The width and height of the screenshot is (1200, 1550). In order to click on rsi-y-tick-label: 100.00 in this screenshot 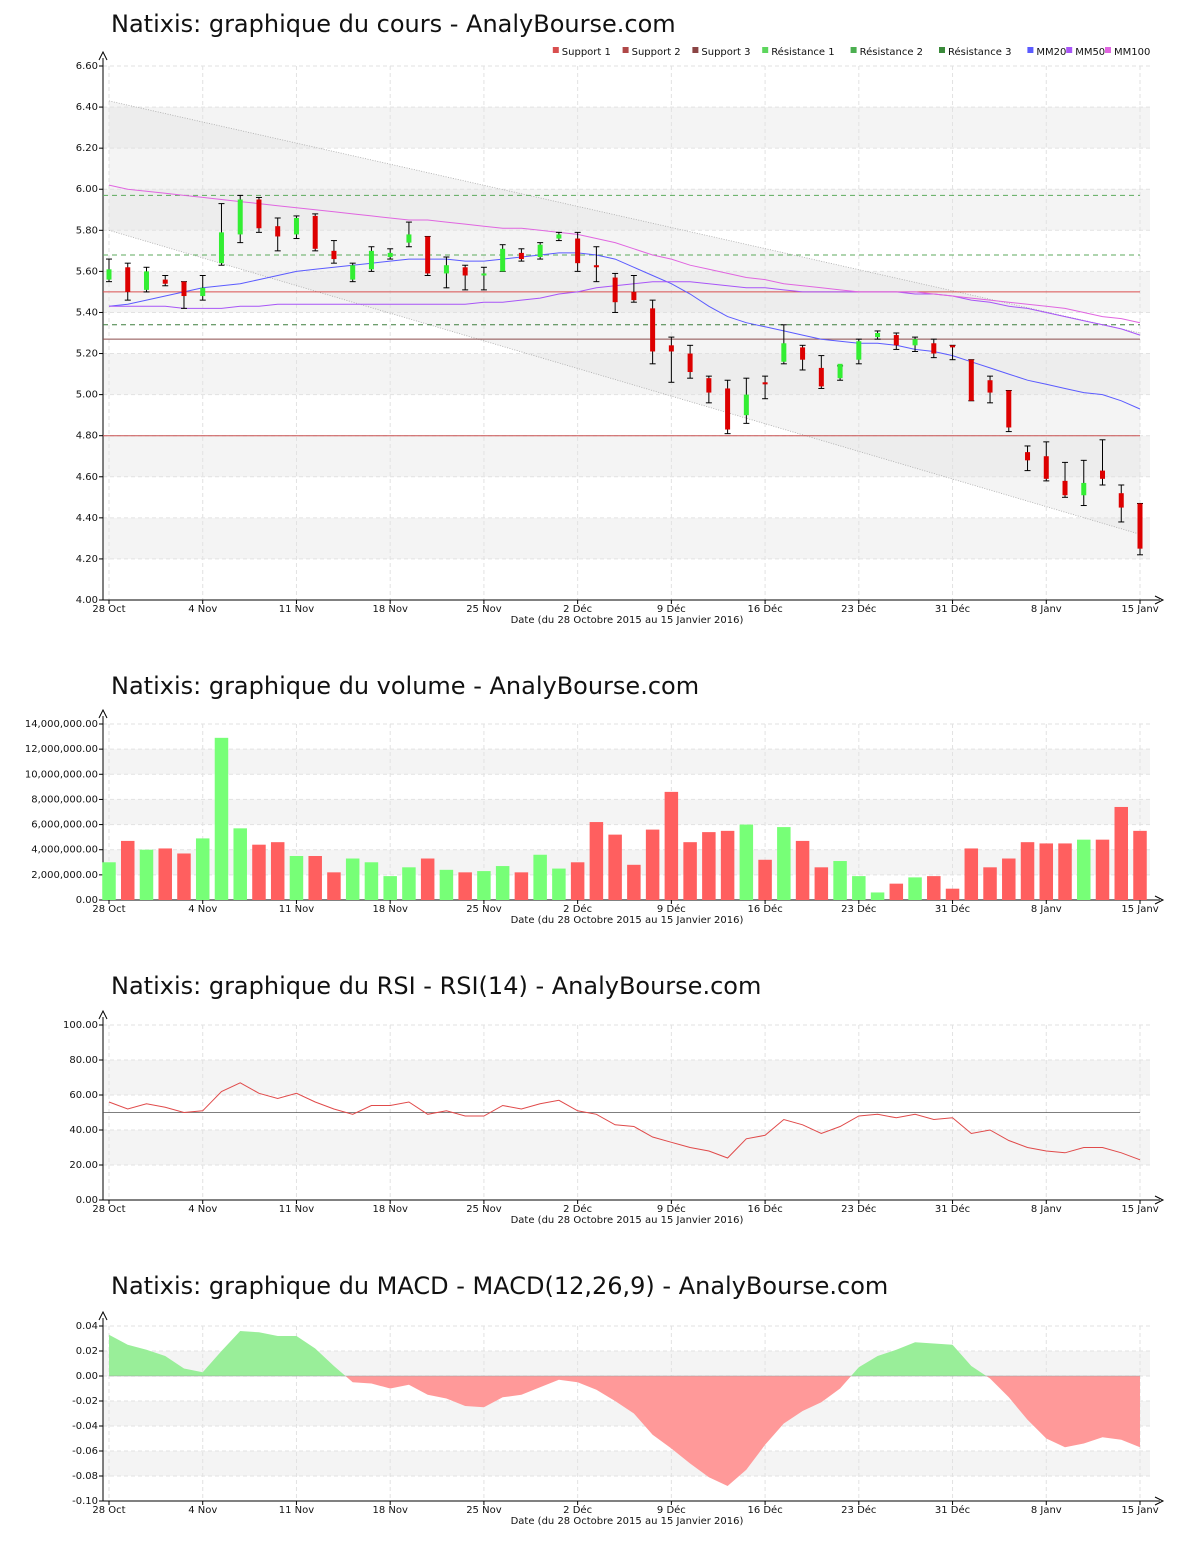, I will do `click(80, 1025)`.